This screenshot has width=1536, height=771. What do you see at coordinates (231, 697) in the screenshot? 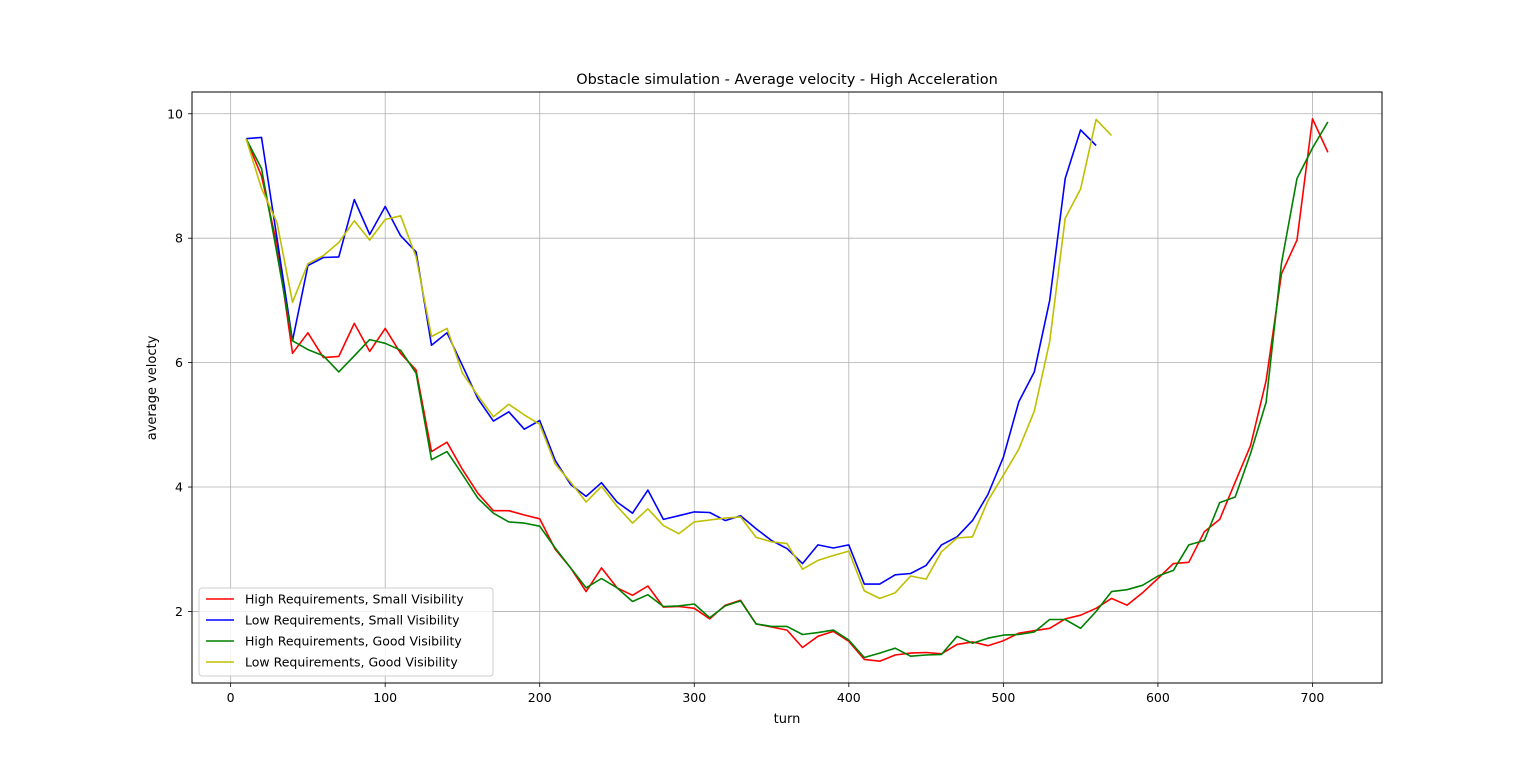
I see `x-tick-label: 0` at bounding box center [231, 697].